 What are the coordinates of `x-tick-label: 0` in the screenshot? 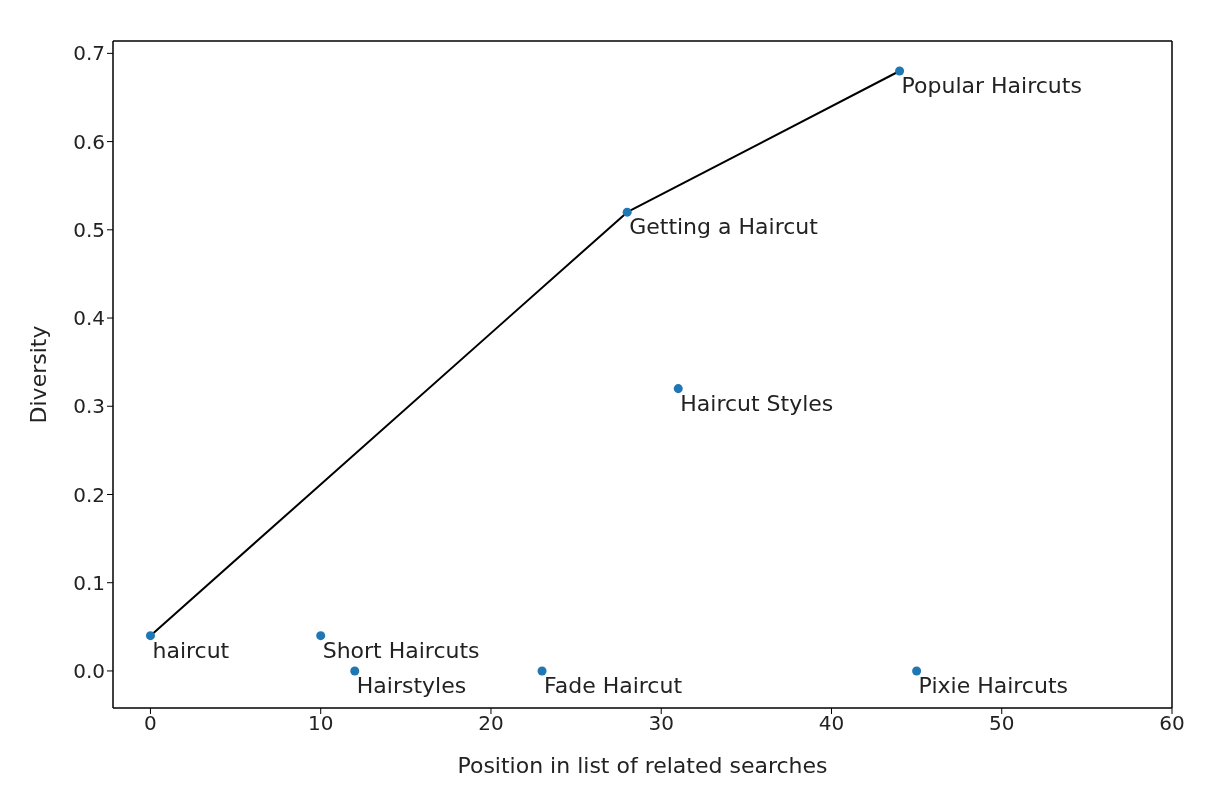 It's located at (150, 723).